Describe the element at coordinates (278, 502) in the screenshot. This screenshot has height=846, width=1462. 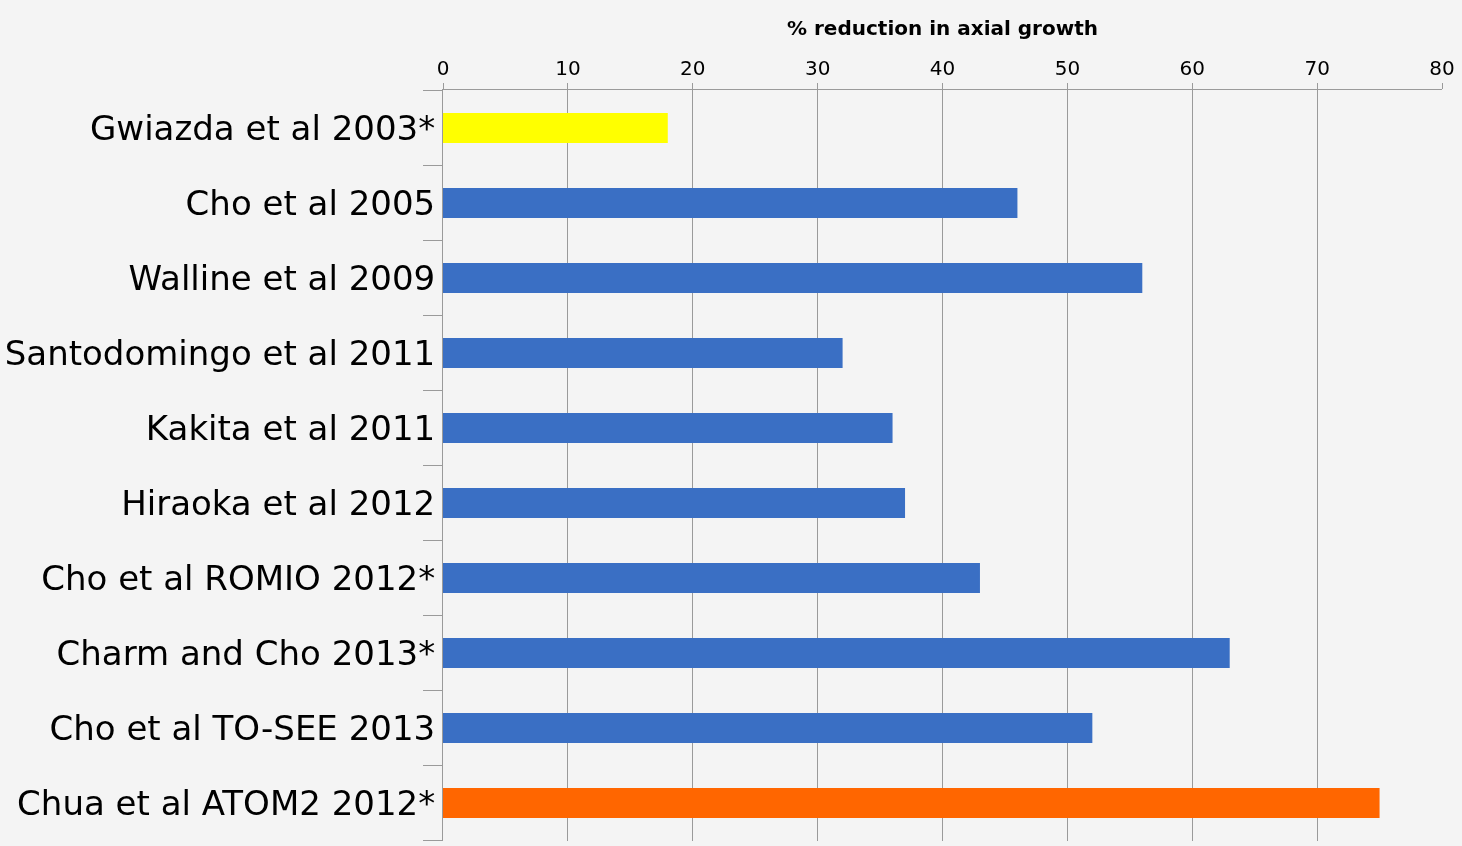
I see `y-tick-label: Hiraoka et al 2012` at that location.